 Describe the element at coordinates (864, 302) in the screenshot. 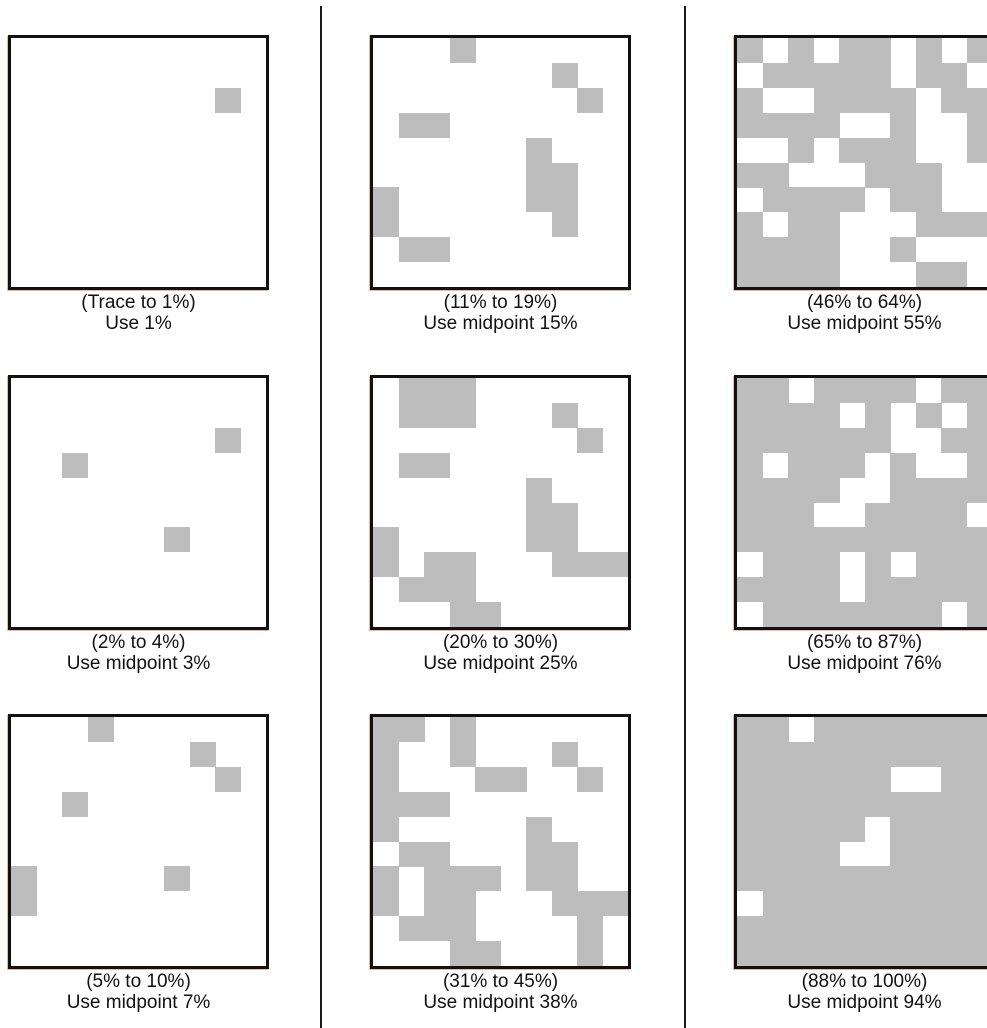

I see `range-label: (46% to 64%)` at that location.